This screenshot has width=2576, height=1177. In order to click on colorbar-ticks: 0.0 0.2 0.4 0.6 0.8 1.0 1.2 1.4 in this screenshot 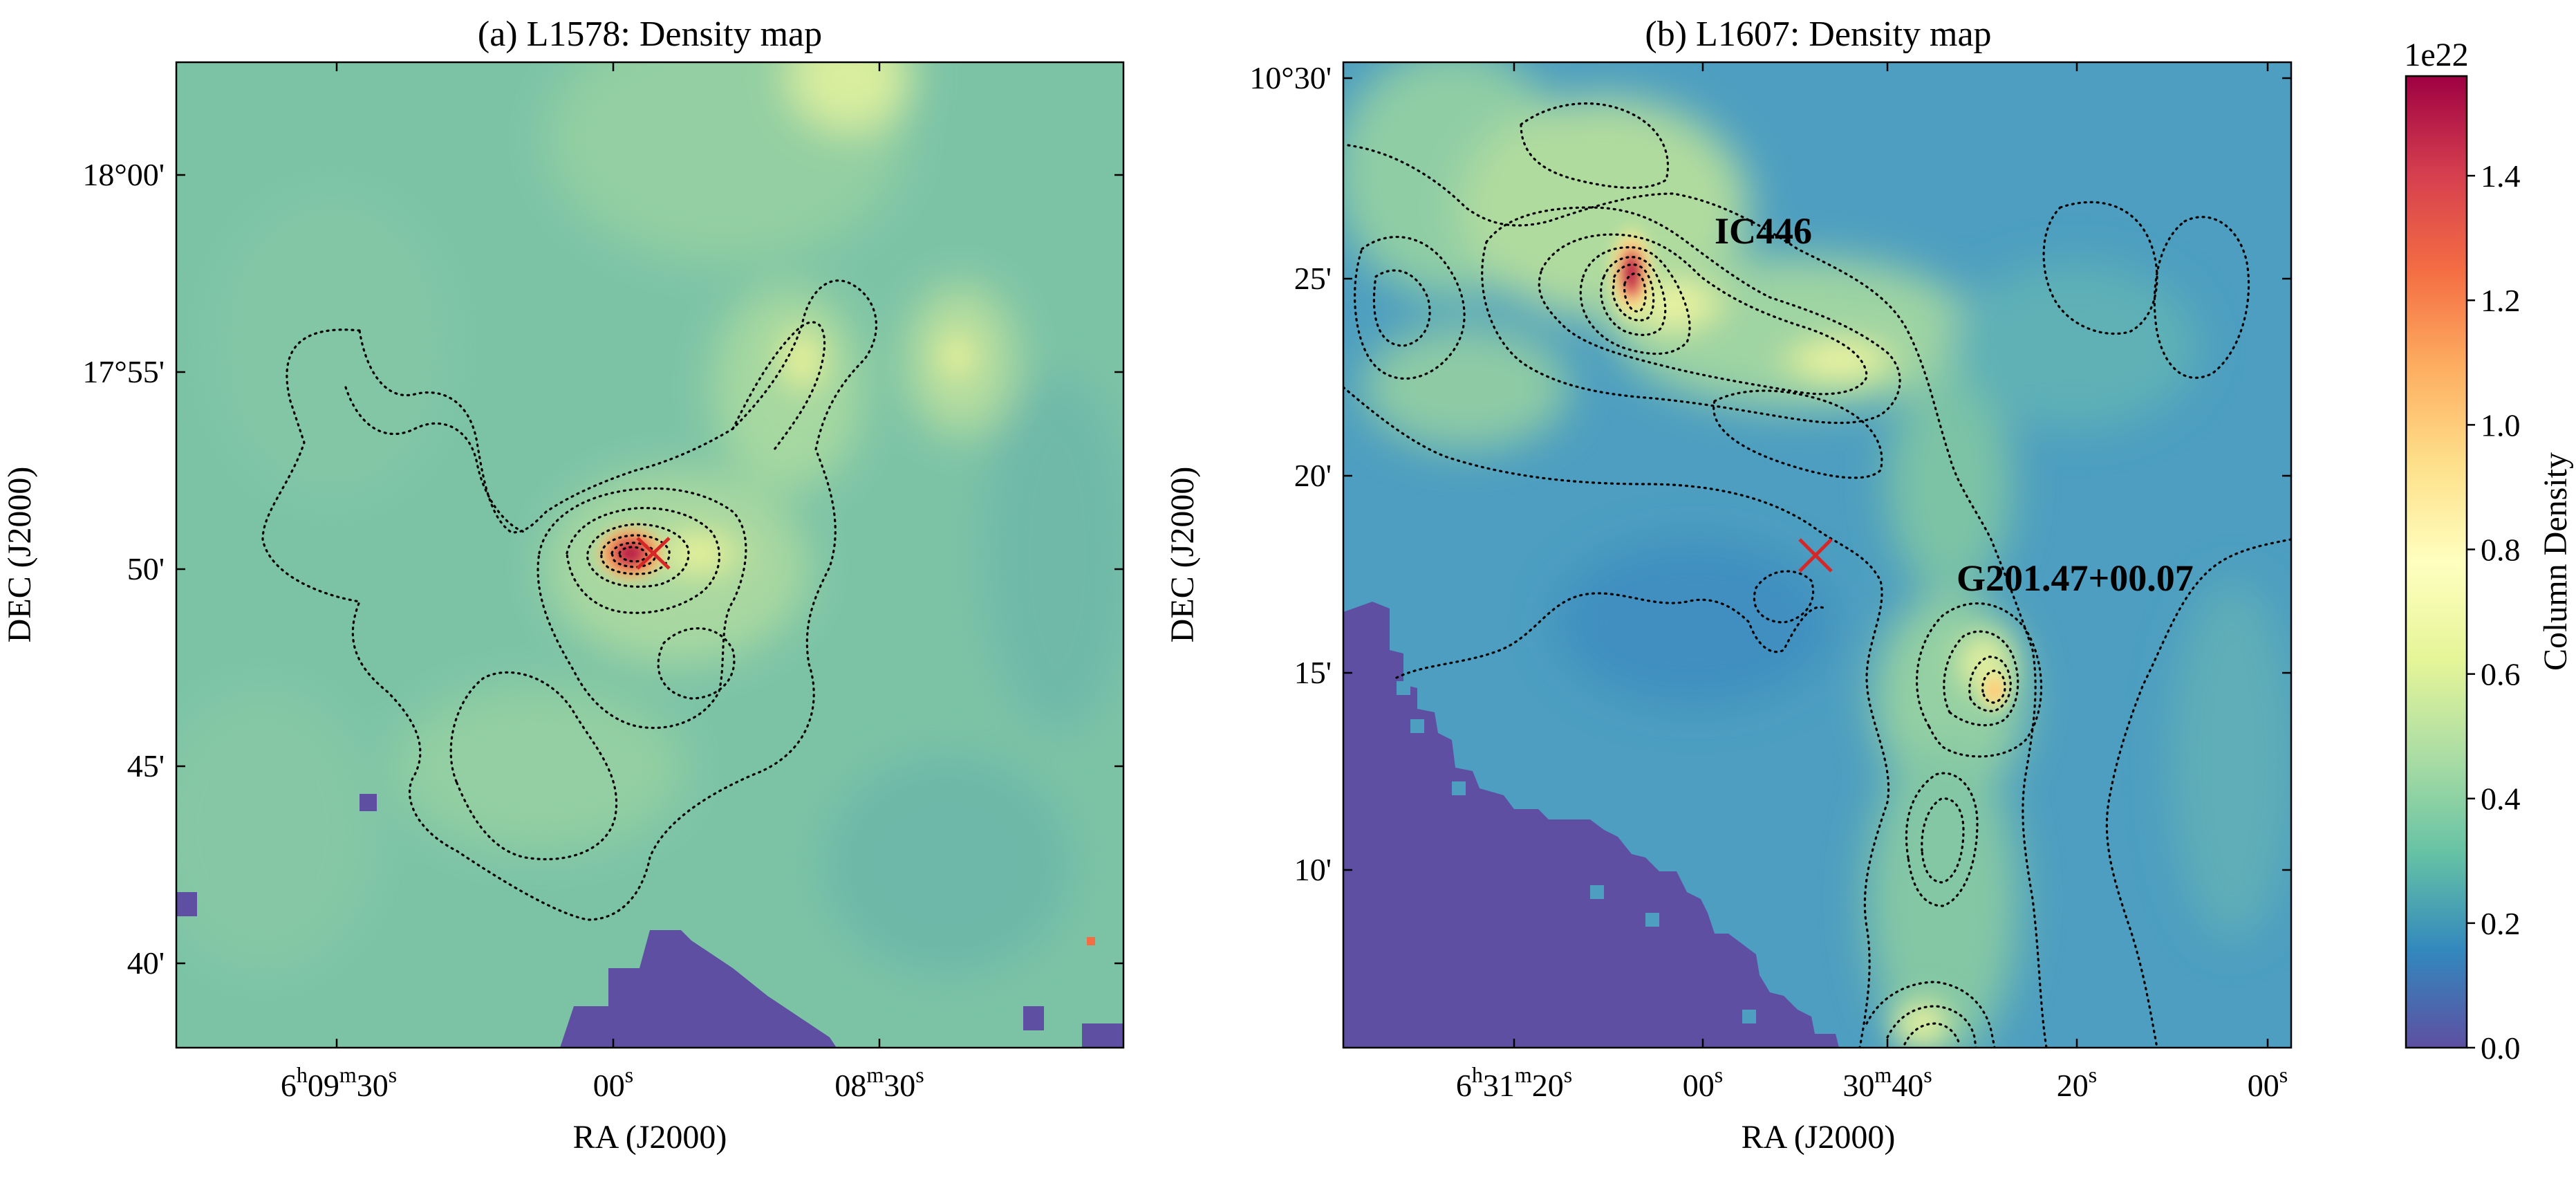, I will do `click(2494, 612)`.